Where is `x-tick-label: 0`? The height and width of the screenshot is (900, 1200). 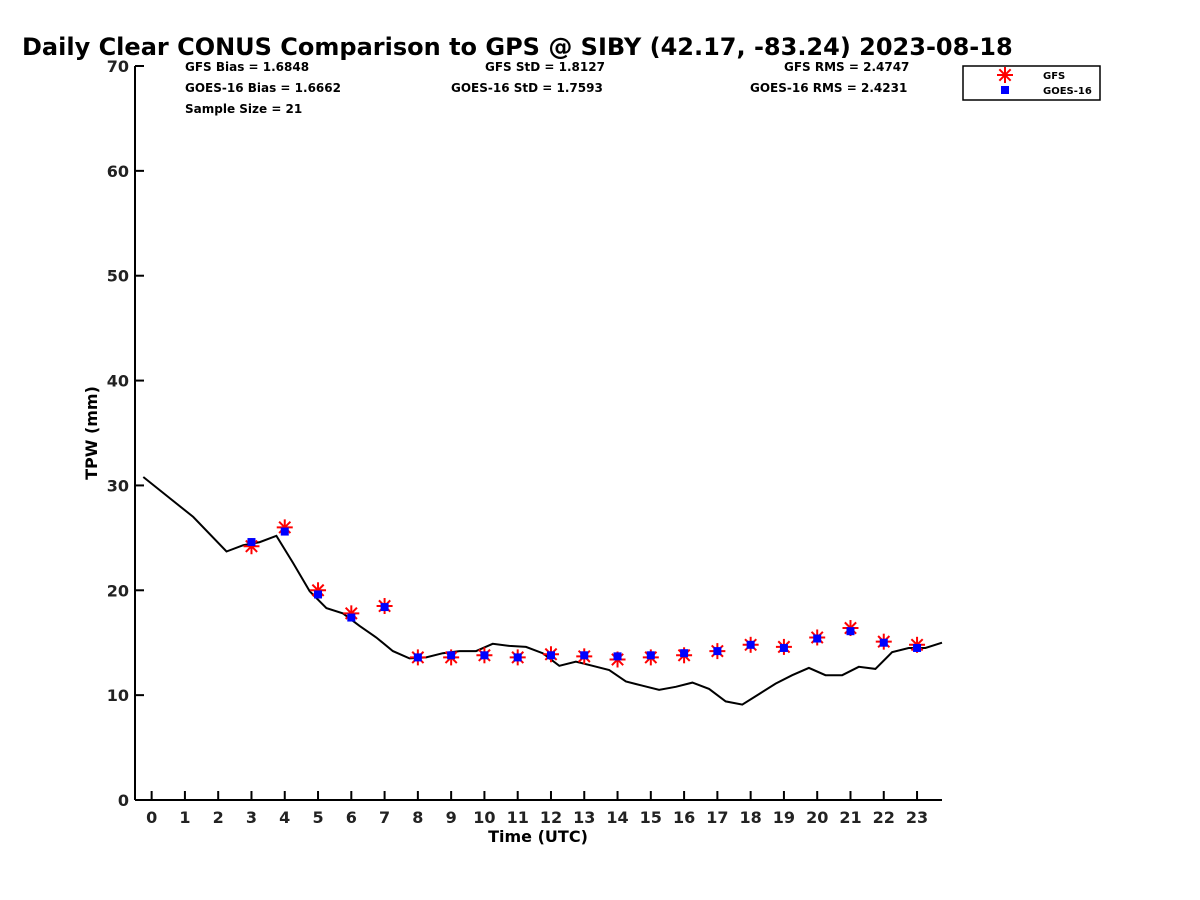 x-tick-label: 0 is located at coordinates (151, 817).